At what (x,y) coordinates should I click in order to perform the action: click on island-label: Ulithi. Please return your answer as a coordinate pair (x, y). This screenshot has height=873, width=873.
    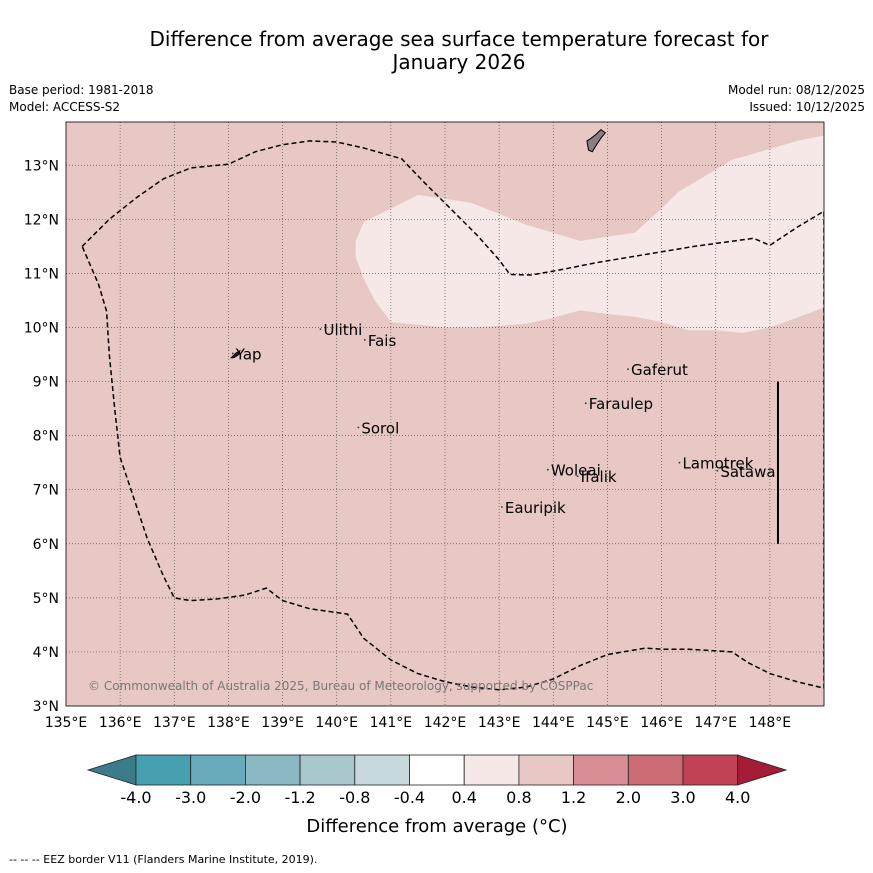
    Looking at the image, I should click on (342, 330).